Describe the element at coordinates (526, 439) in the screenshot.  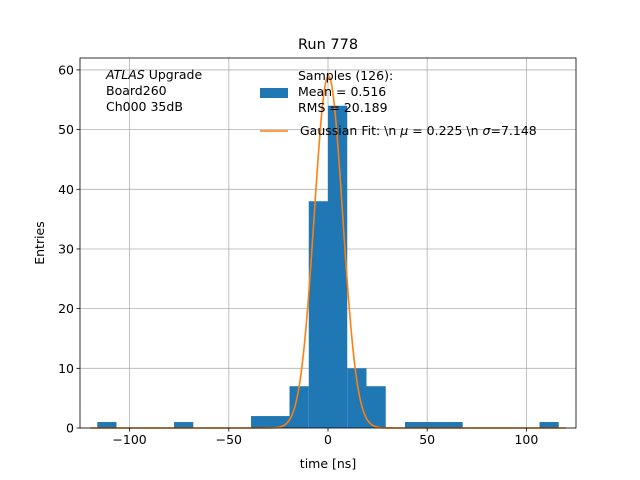
I see `x-tick-label: 100` at that location.